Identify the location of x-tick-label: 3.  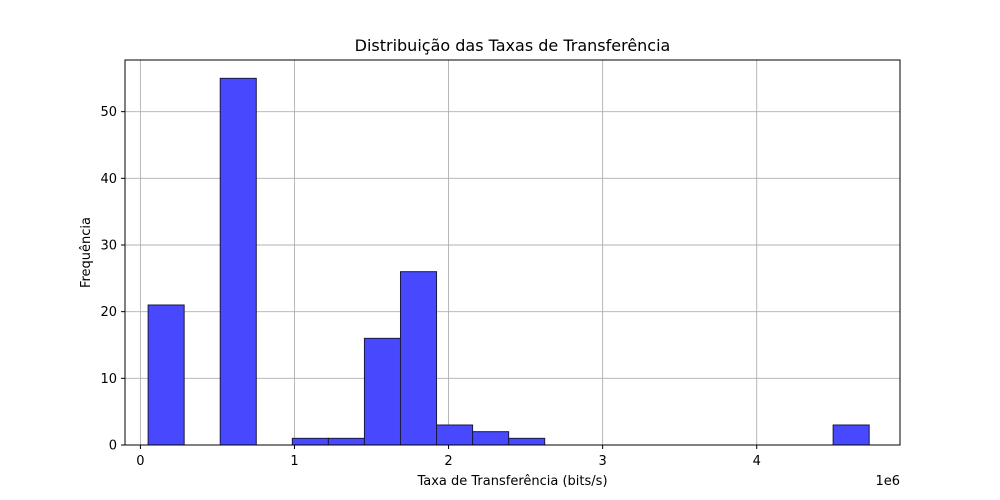
(602, 461).